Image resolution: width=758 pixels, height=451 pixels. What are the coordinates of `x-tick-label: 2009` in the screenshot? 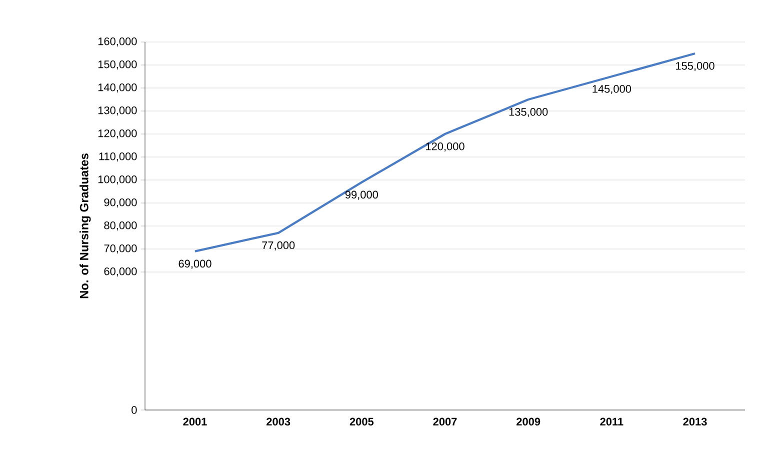 It's located at (528, 422).